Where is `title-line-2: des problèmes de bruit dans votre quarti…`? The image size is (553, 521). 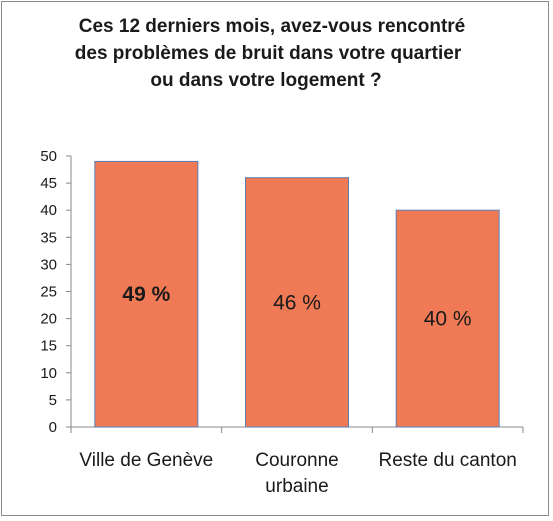
title-line-2: des problèmes de bruit dans votre quarti… is located at coordinates (268, 53).